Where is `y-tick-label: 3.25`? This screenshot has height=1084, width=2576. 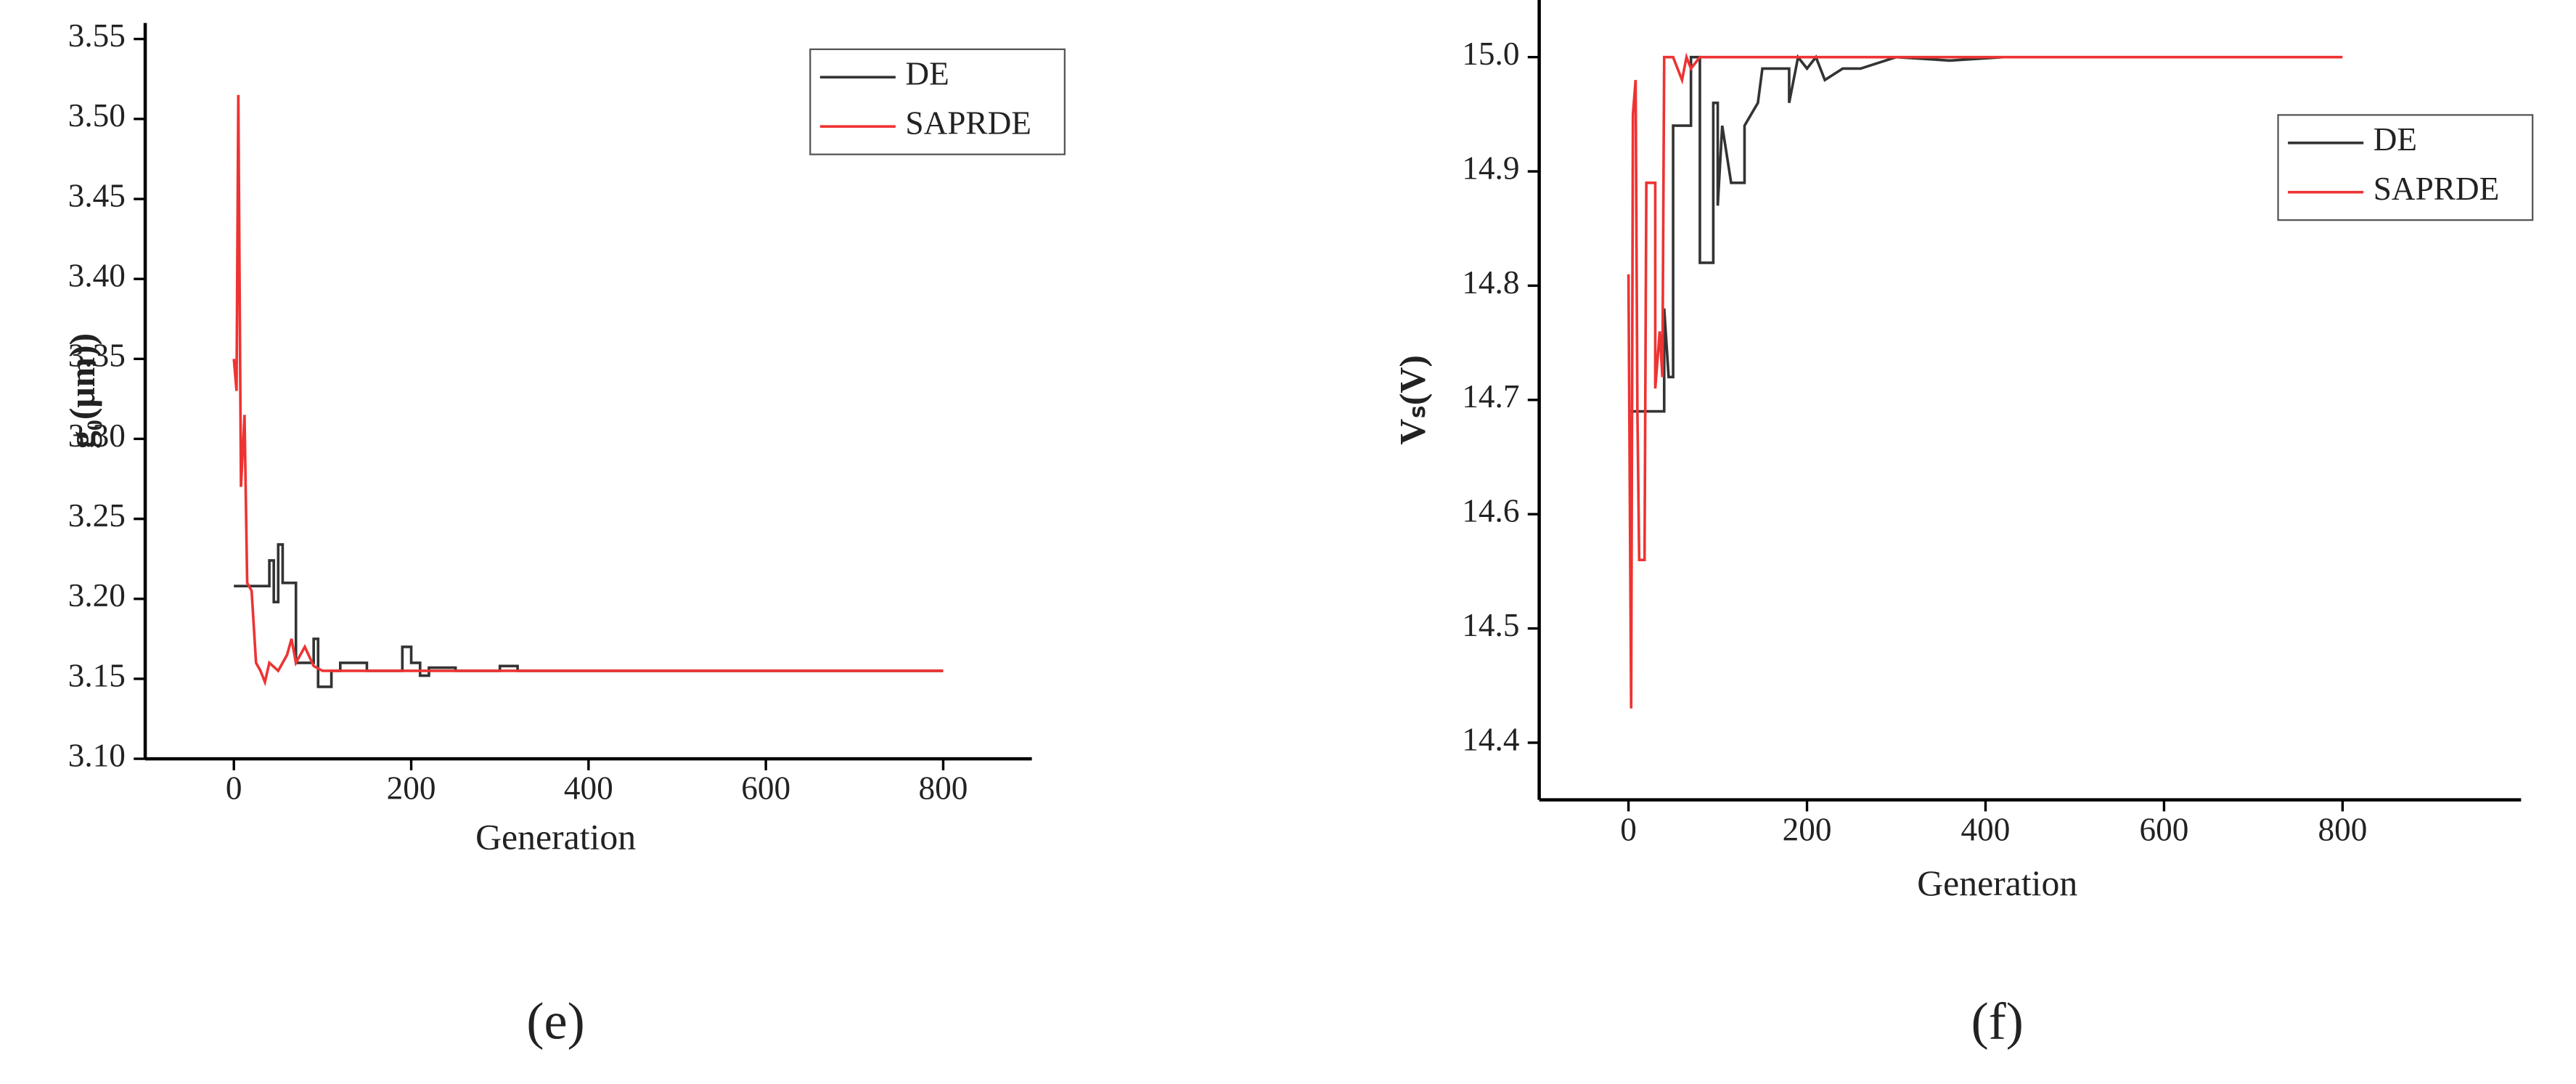 y-tick-label: 3.25 is located at coordinates (97, 515).